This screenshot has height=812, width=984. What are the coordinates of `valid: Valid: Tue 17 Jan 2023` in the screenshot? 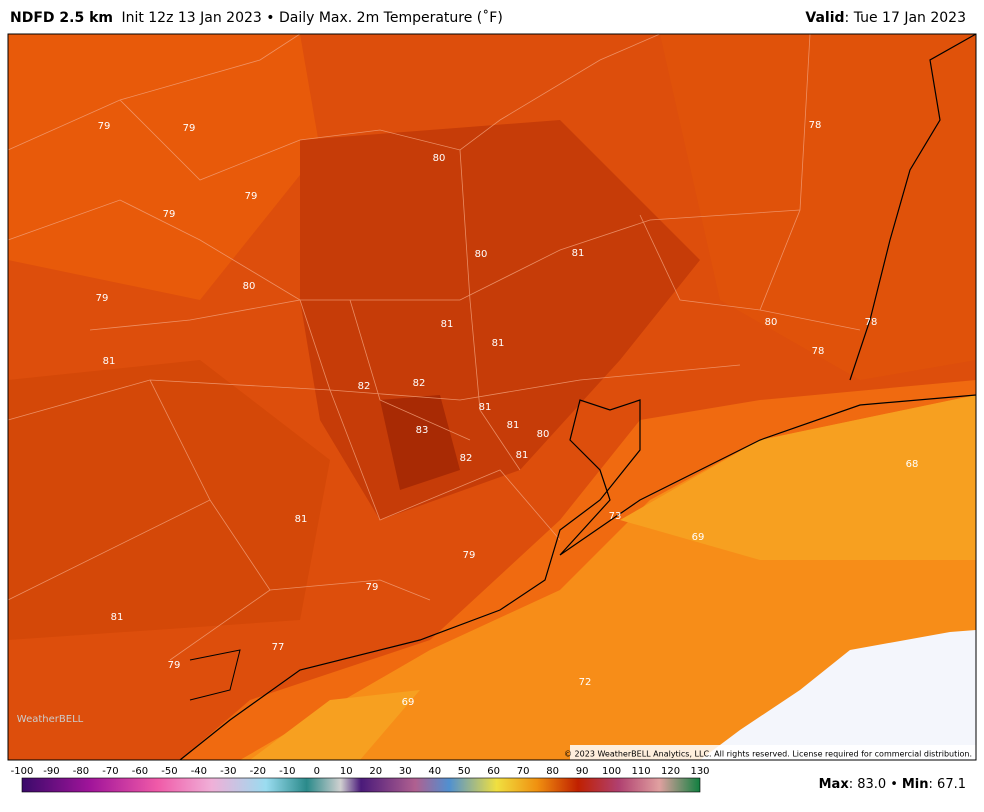 It's located at (885, 18).